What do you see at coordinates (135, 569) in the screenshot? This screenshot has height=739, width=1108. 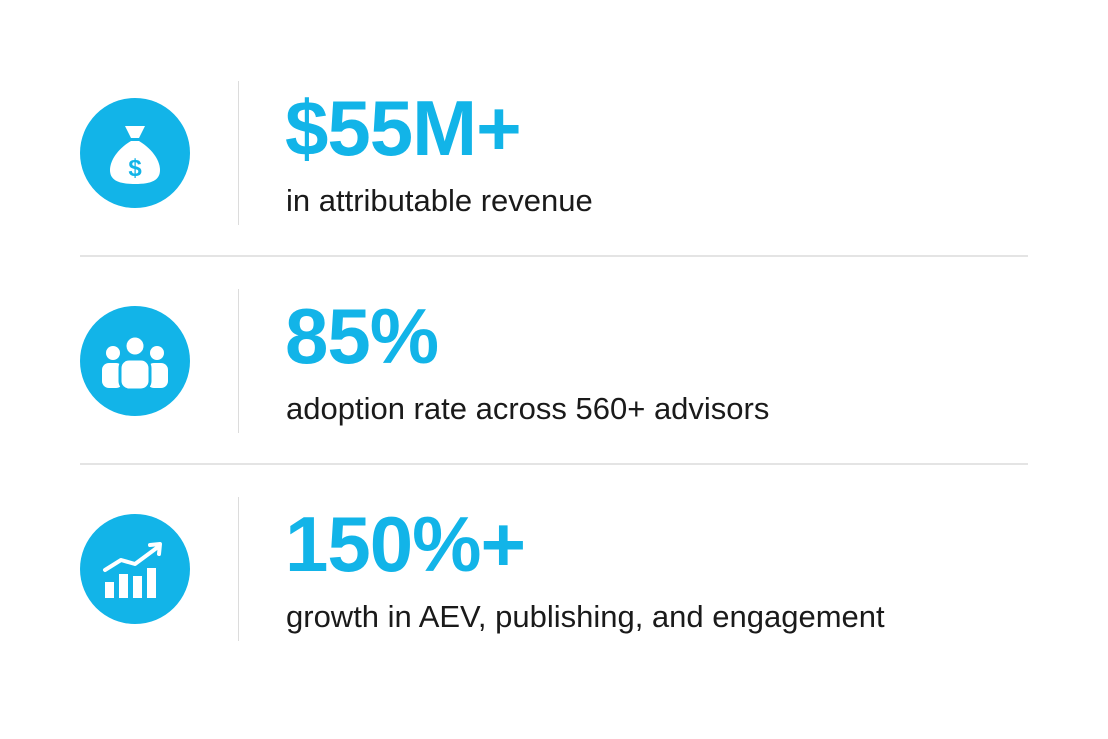 I see `growth-chart-icon` at bounding box center [135, 569].